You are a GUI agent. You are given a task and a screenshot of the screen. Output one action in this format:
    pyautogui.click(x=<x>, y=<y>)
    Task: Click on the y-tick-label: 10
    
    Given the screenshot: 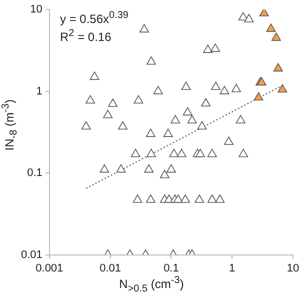 What is the action you would take?
    pyautogui.click(x=36, y=10)
    